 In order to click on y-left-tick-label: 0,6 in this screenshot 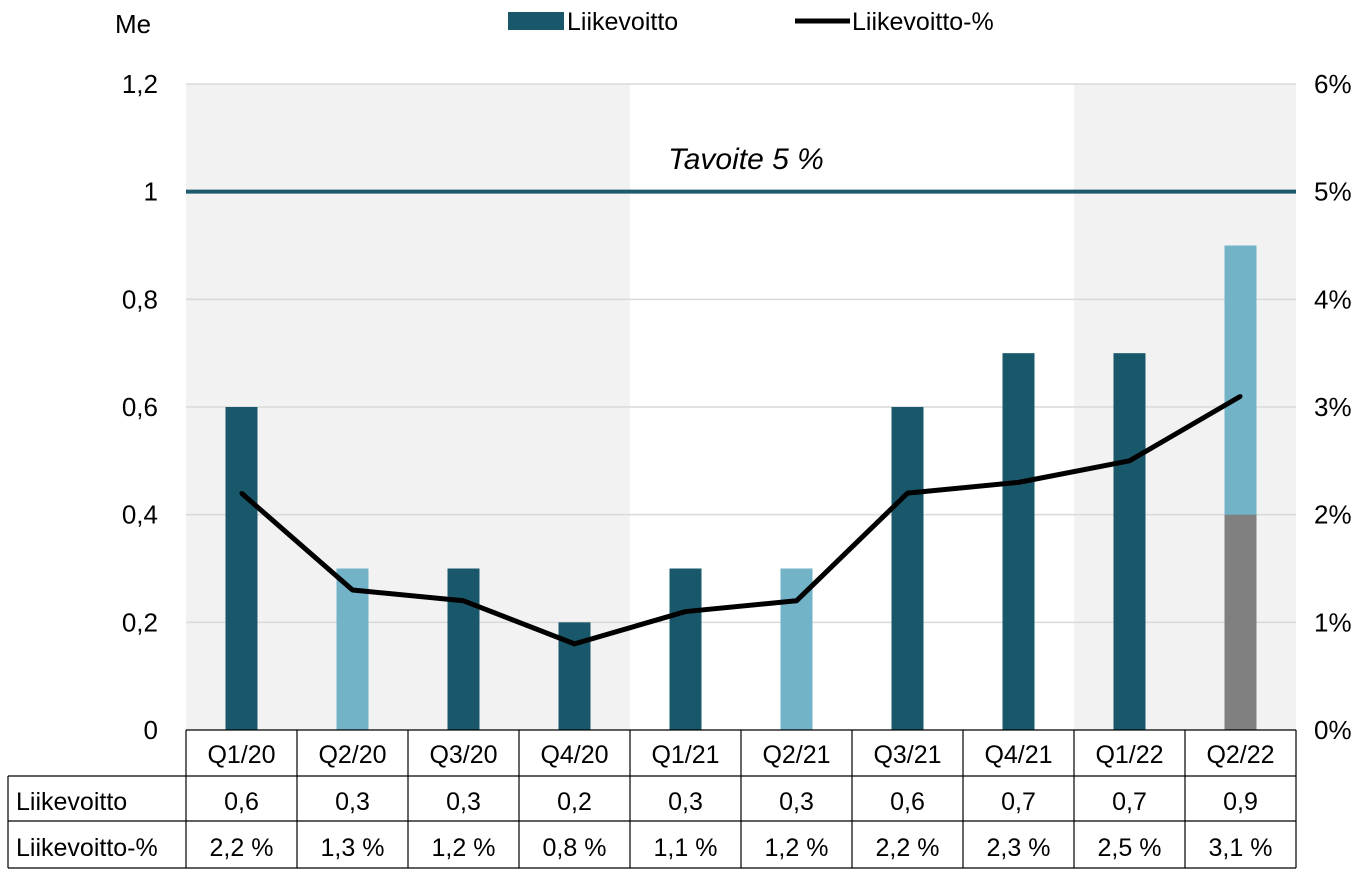, I will do `click(140, 407)`.